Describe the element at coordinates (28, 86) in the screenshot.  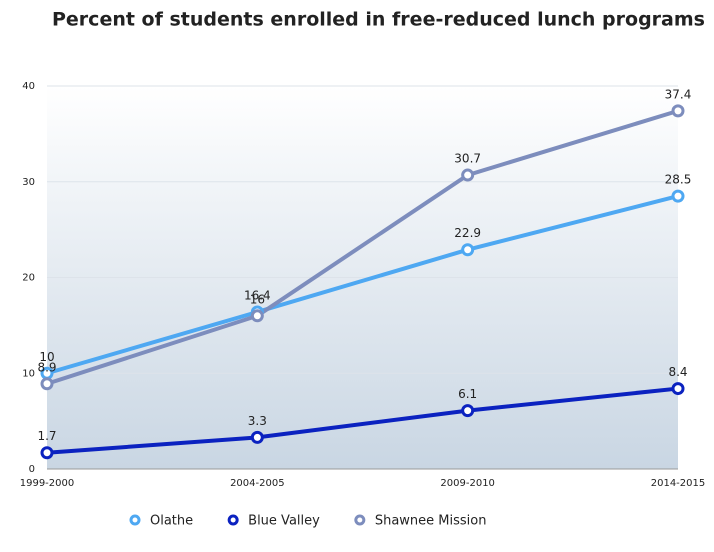
I see `y-tick-label: 40` at that location.